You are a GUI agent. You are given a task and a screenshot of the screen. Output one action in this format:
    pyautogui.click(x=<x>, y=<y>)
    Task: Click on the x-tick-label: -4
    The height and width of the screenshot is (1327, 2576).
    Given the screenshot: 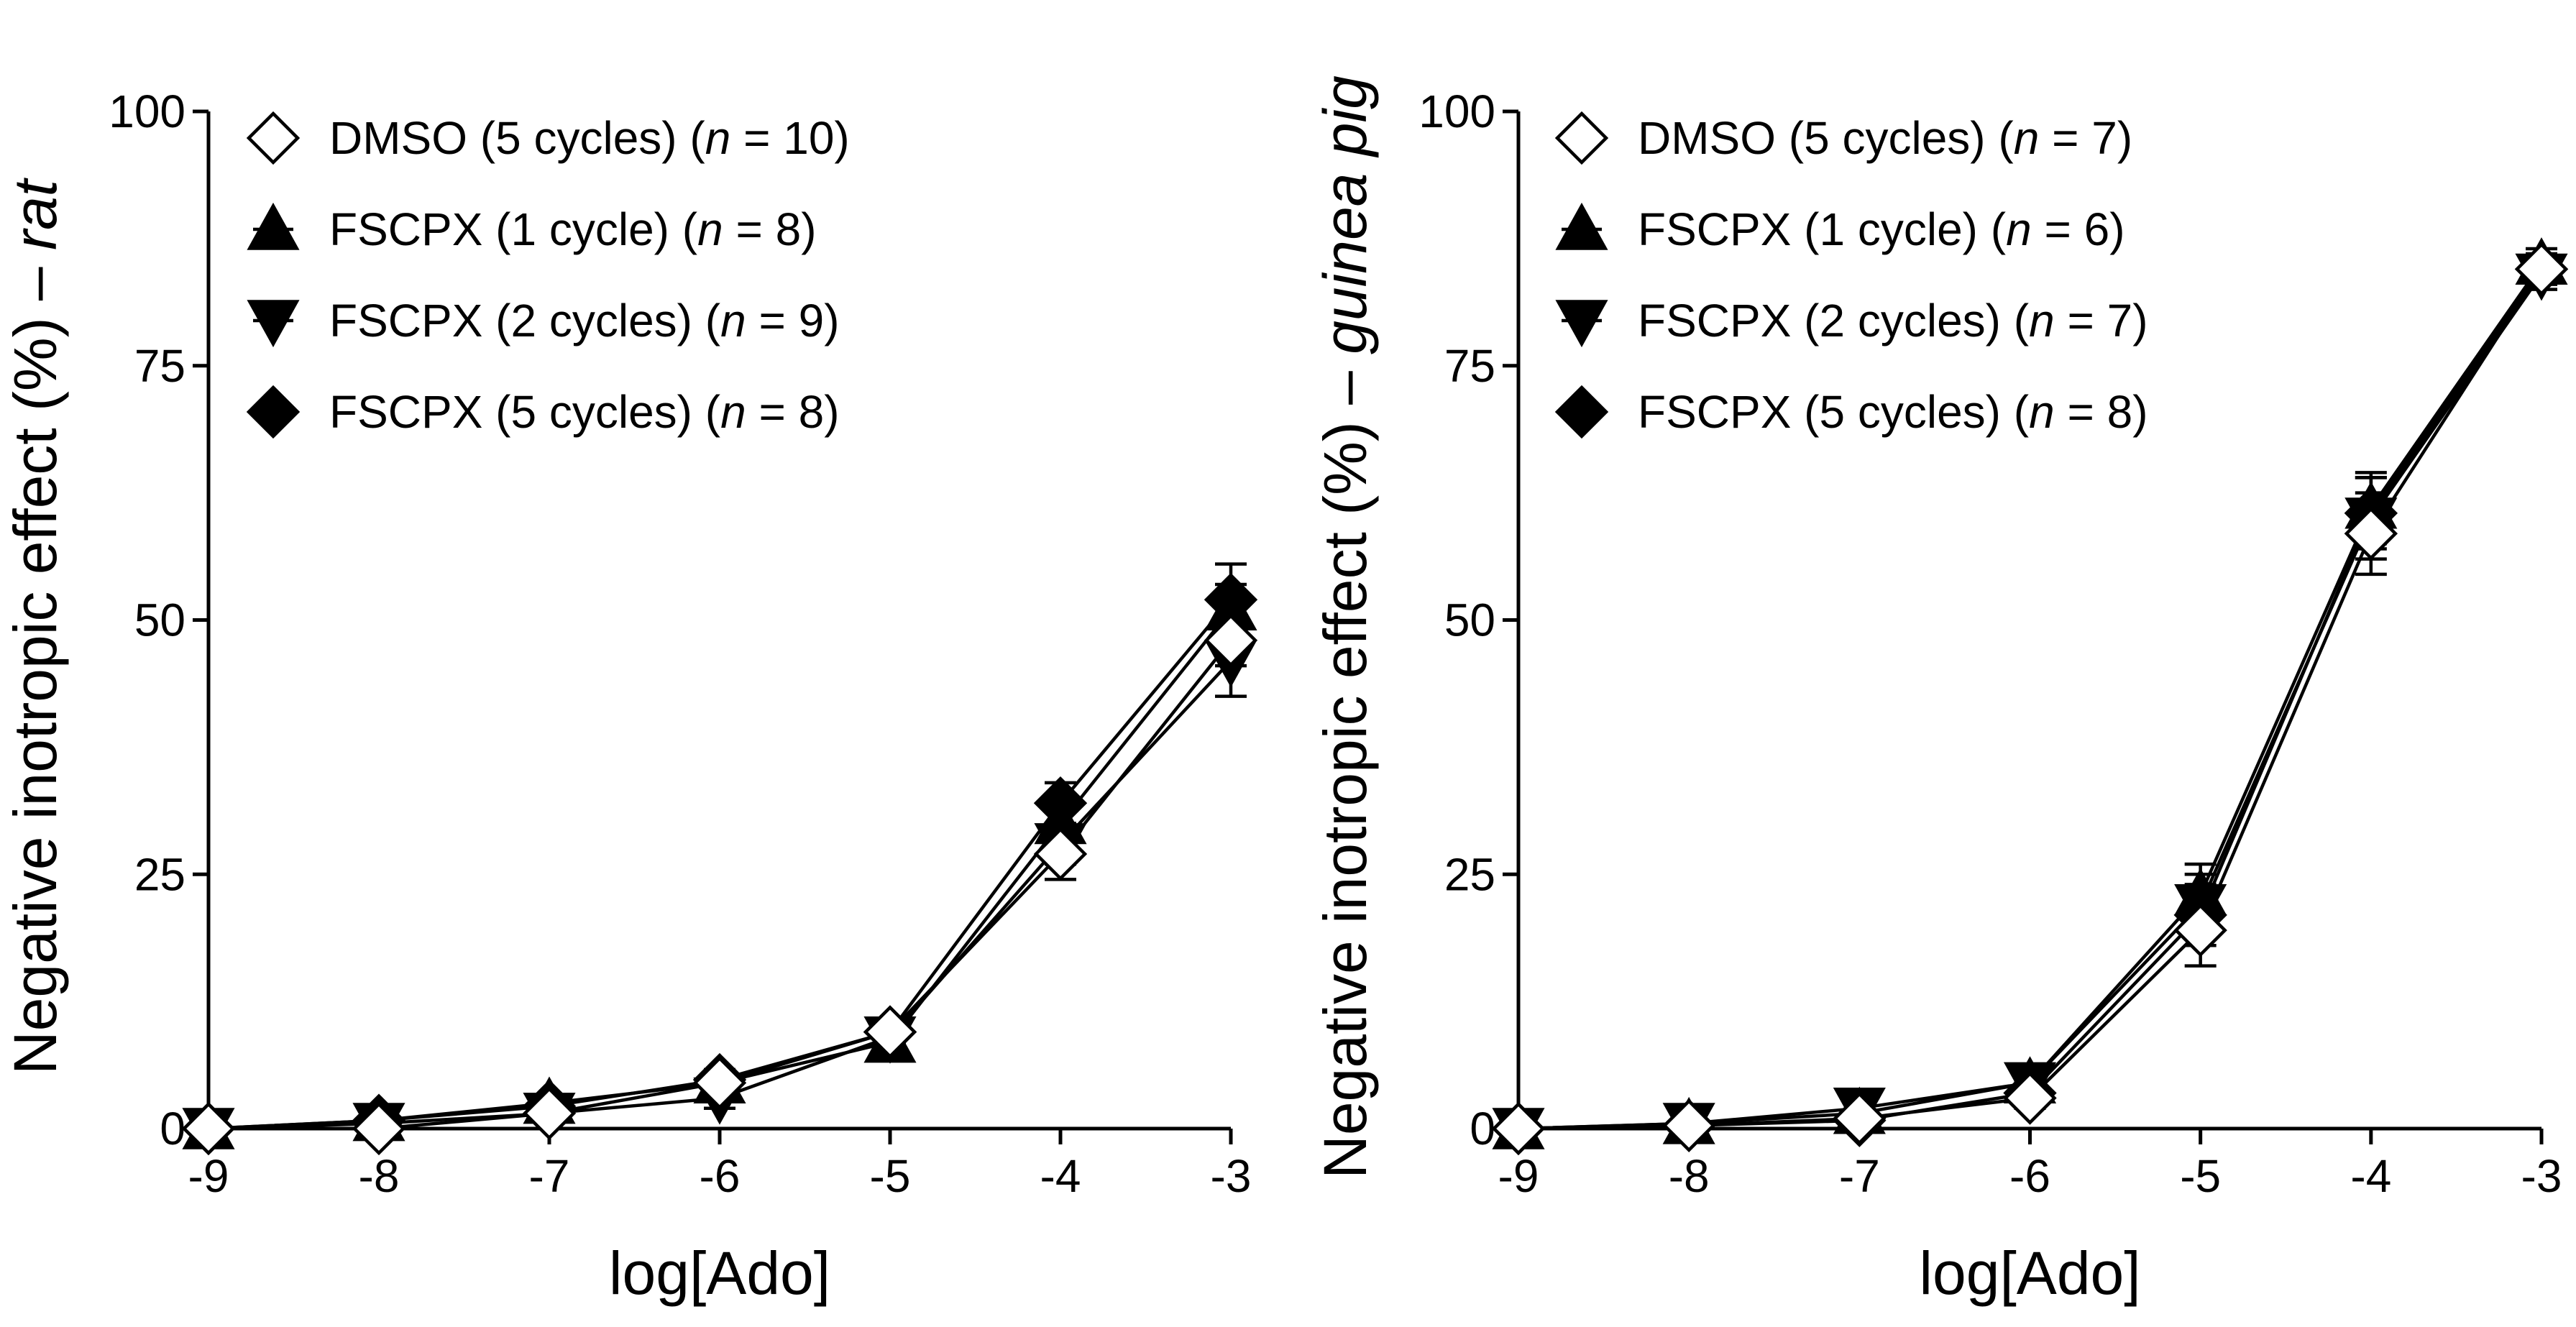 What is the action you would take?
    pyautogui.click(x=2370, y=1176)
    